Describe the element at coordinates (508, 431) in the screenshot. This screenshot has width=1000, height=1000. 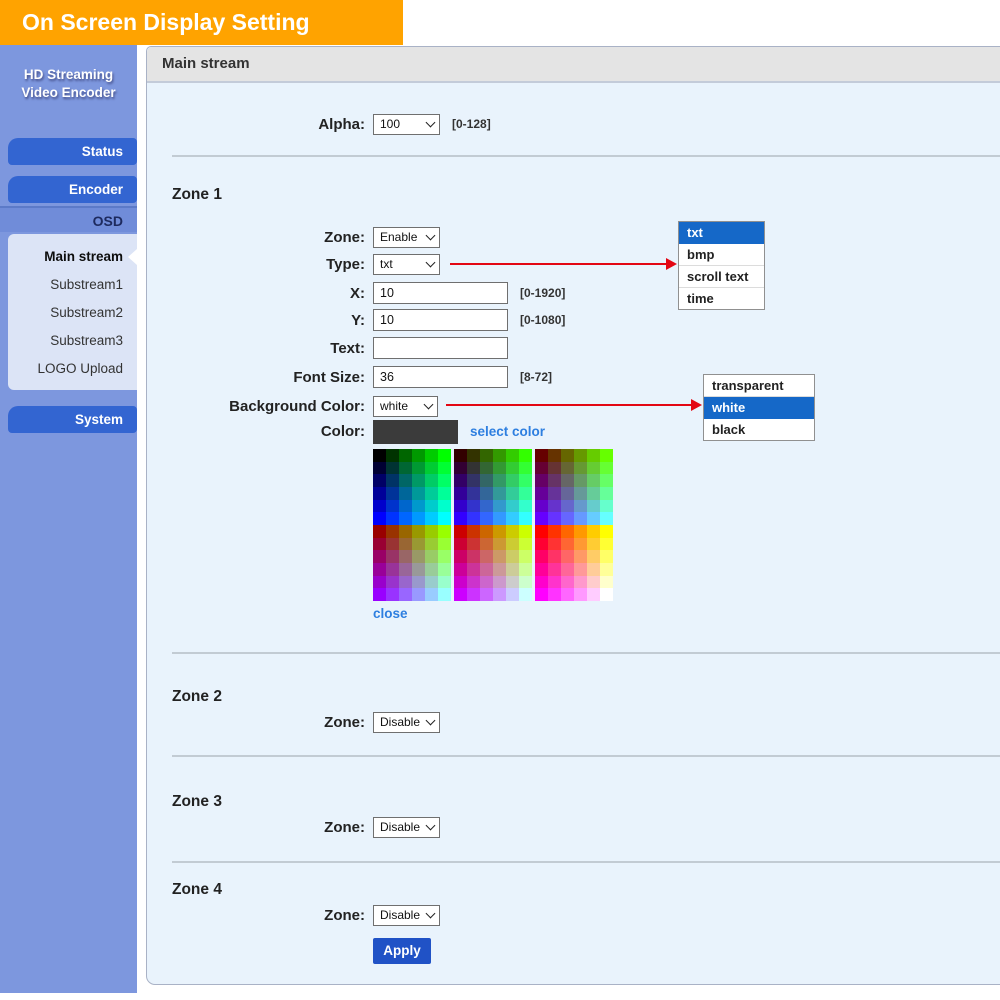
I see `select-color-link: select color` at that location.